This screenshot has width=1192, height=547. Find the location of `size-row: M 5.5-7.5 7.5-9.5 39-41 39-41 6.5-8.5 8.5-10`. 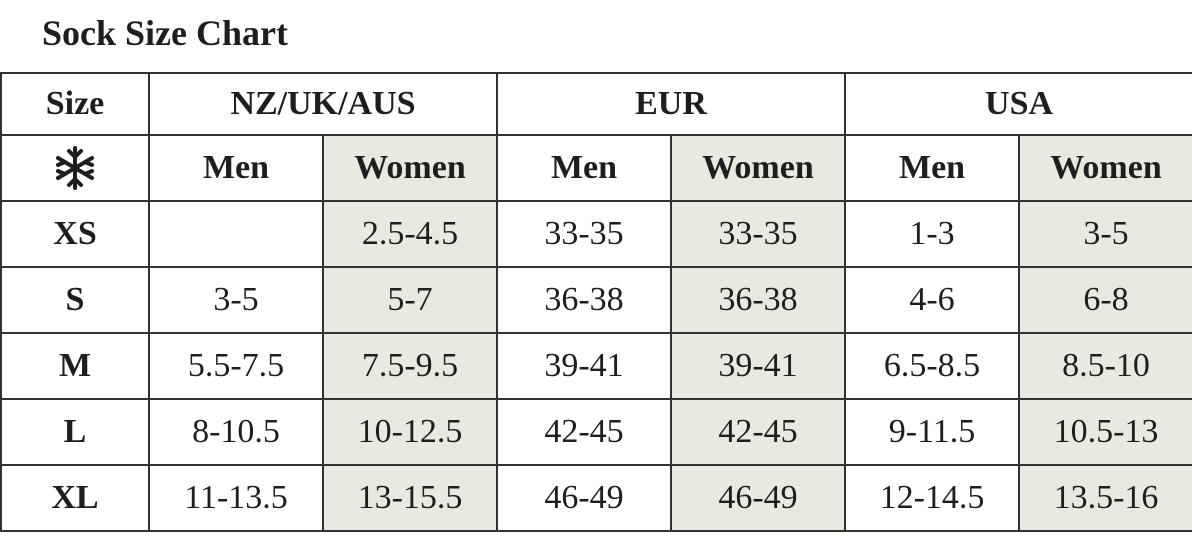

size-row: M 5.5-7.5 7.5-9.5 39-41 39-41 6.5-8.5 8.5-10 is located at coordinates (596, 366).